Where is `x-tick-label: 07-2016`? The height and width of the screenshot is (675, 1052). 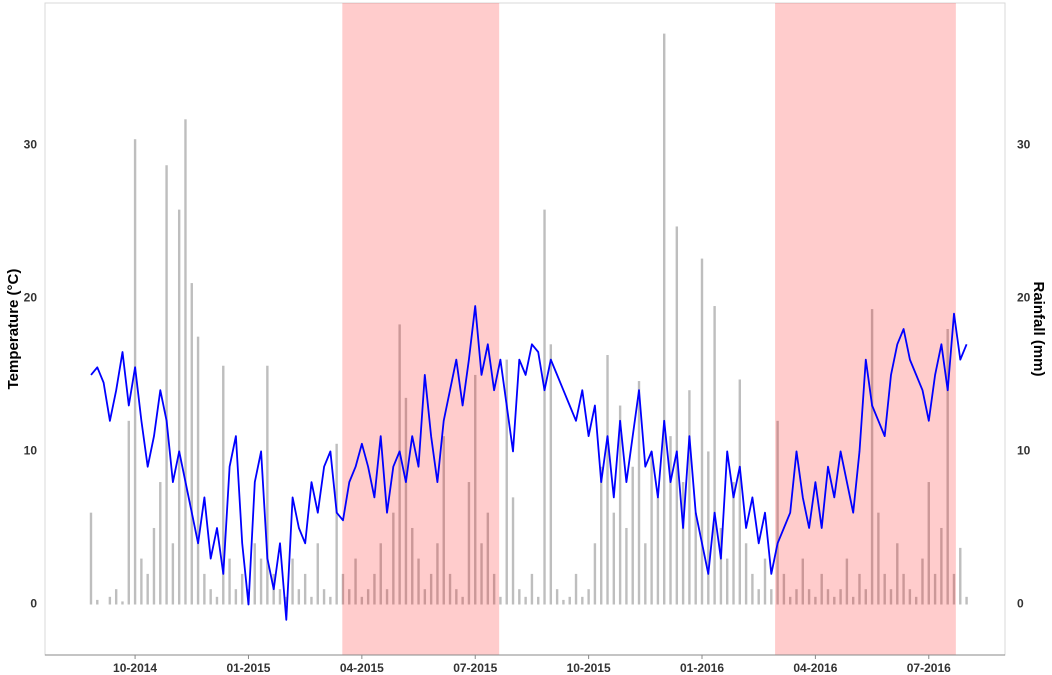 x-tick-label: 07-2016 is located at coordinates (929, 668).